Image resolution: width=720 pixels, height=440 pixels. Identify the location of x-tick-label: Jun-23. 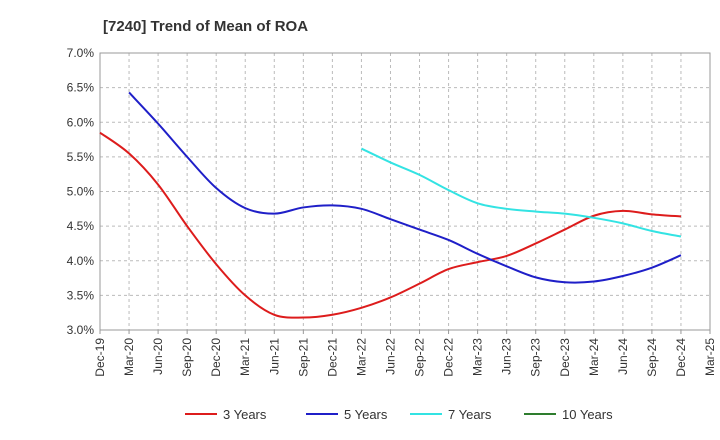
(507, 356).